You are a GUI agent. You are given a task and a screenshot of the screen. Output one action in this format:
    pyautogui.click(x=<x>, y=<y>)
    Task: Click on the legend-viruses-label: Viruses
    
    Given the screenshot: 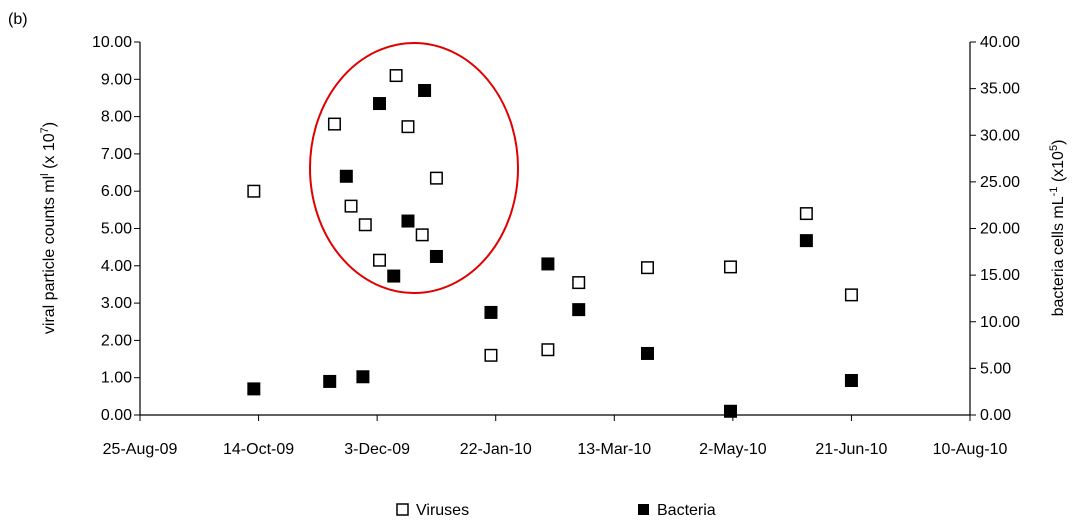 What is the action you would take?
    pyautogui.click(x=442, y=510)
    